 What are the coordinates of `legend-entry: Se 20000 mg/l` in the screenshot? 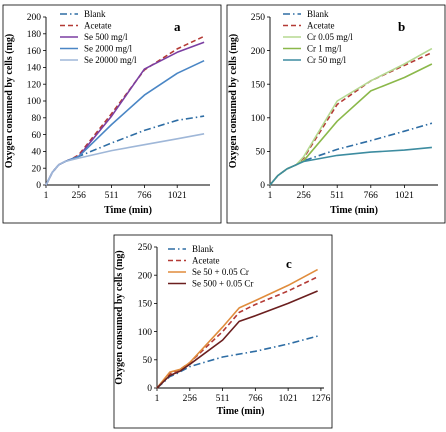 It's located at (110, 60).